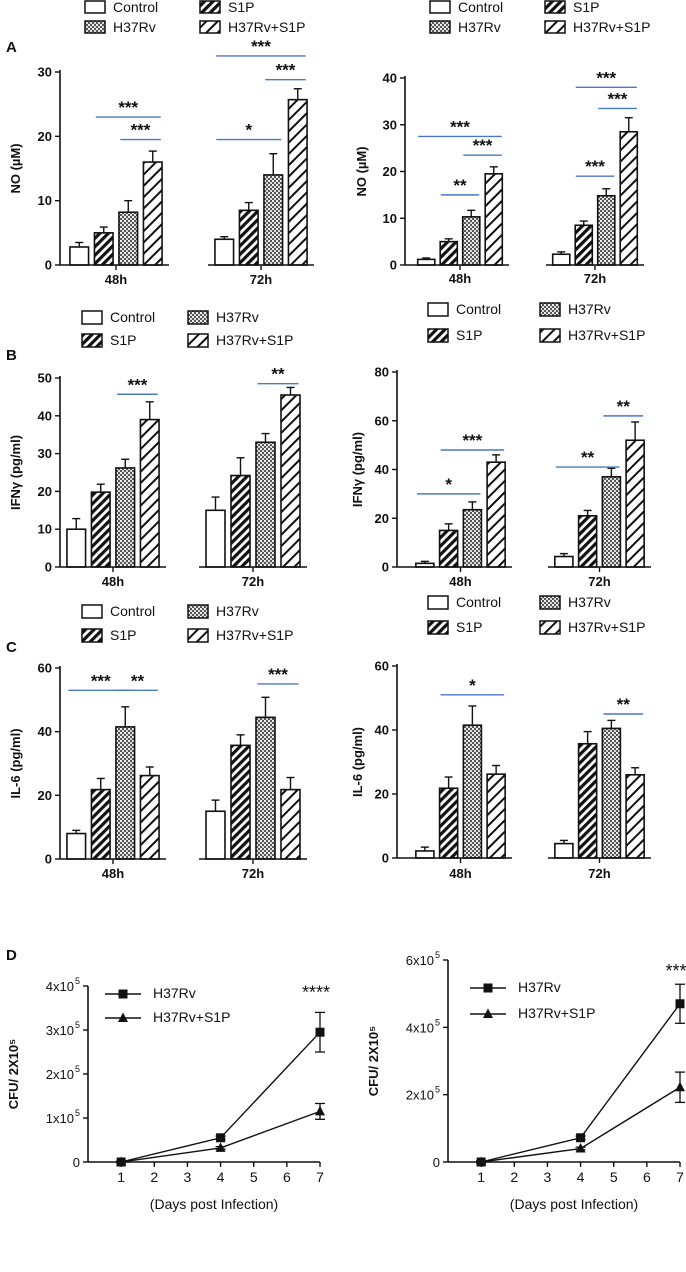 Image resolution: width=686 pixels, height=1272 pixels. I want to click on y-tick-label: 80, so click(382, 372).